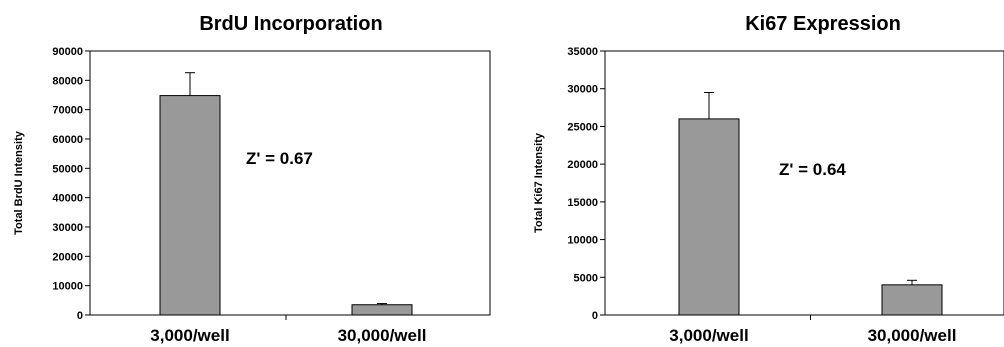  I want to click on ki67-y-tick-label: 20000, so click(582, 165).